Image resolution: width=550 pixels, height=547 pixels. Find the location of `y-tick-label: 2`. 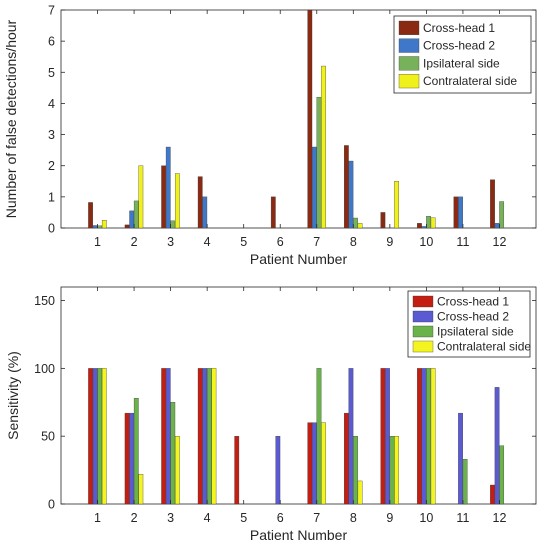

y-tick-label: 2 is located at coordinates (51, 166).